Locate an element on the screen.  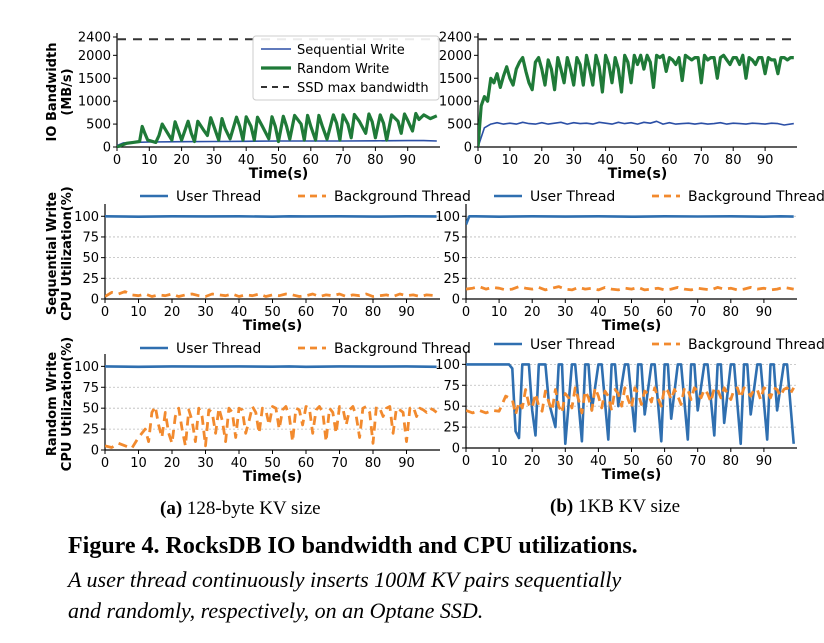
y-tick-label: 2000 is located at coordinates (455, 56).